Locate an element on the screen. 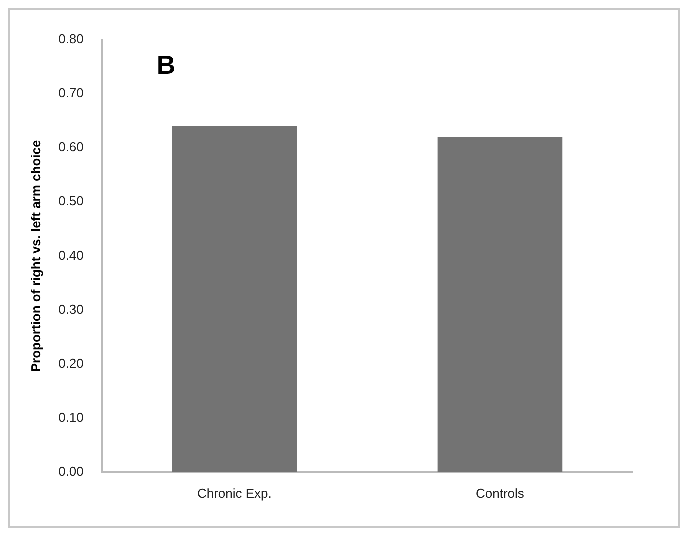 Image resolution: width=694 pixels, height=540 pixels. y-tick-label: 0.00 is located at coordinates (71, 471).